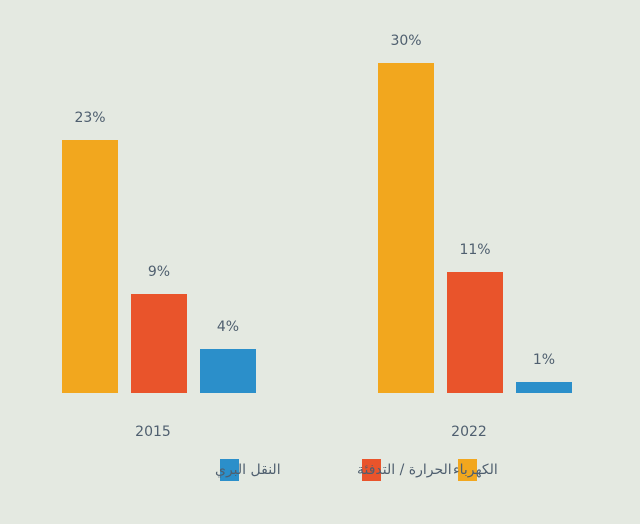  What do you see at coordinates (405, 41) in the screenshot?
I see `value-label: 30%` at bounding box center [405, 41].